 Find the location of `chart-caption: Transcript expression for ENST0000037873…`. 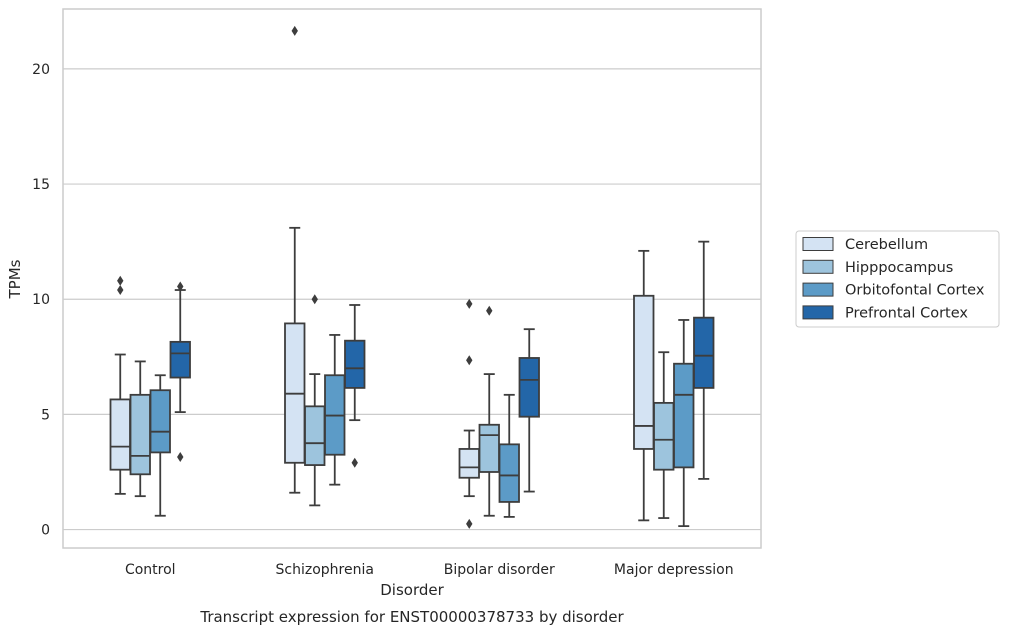

chart-caption: Transcript expression for ENST0000037873… is located at coordinates (411, 617).